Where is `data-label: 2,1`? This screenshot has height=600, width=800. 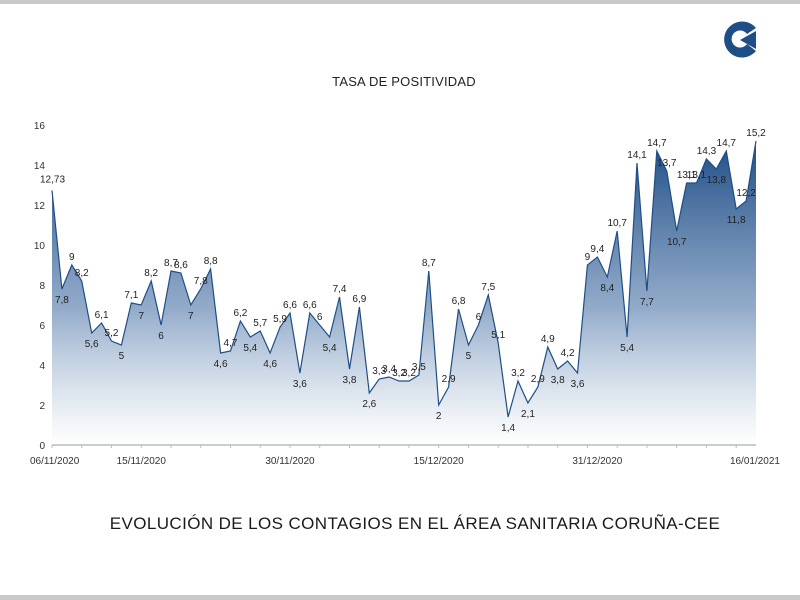
data-label: 2,1 is located at coordinates (528, 414).